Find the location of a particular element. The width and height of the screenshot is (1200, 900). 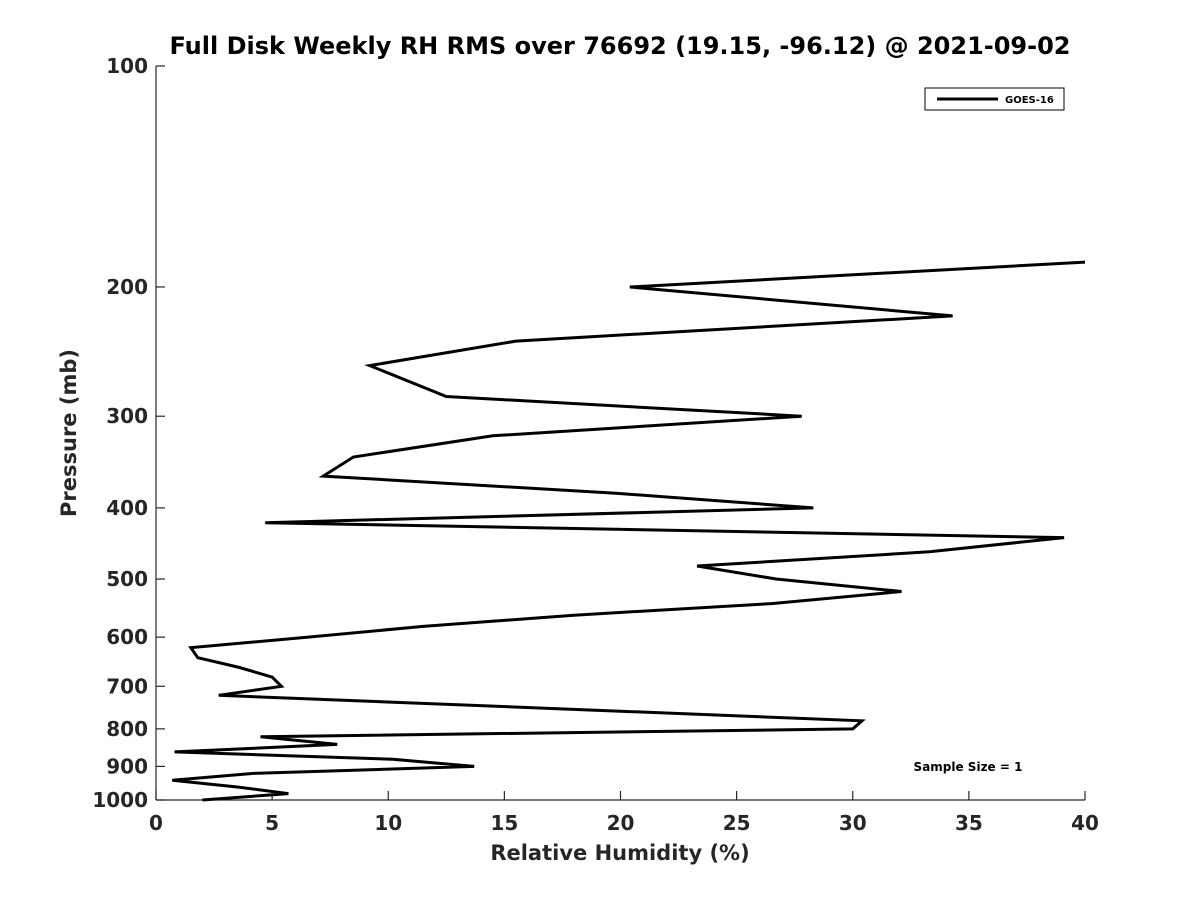

x-tick-label: 20 is located at coordinates (621, 823).